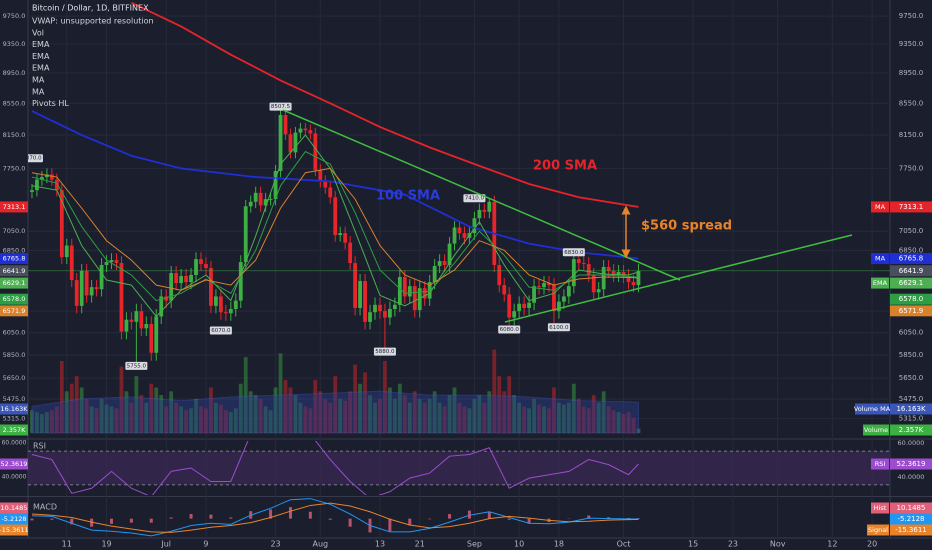 This screenshot has height=550, width=932. I want to click on annotation: 200 SMA, so click(565, 166).